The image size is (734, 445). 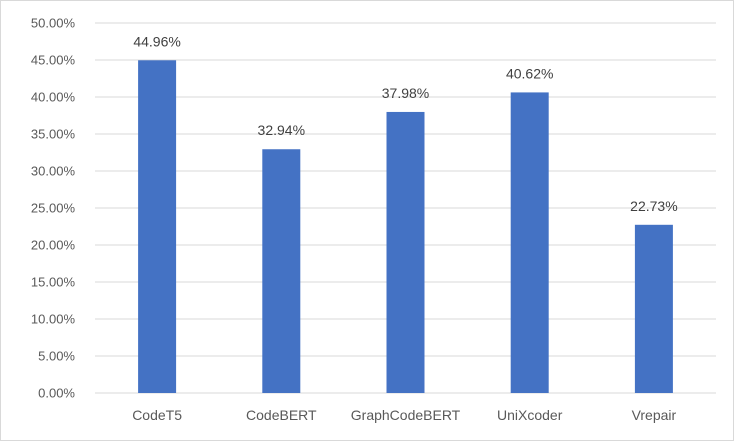 What do you see at coordinates (56, 393) in the screenshot?
I see `y-tick-label: 0.00%` at bounding box center [56, 393].